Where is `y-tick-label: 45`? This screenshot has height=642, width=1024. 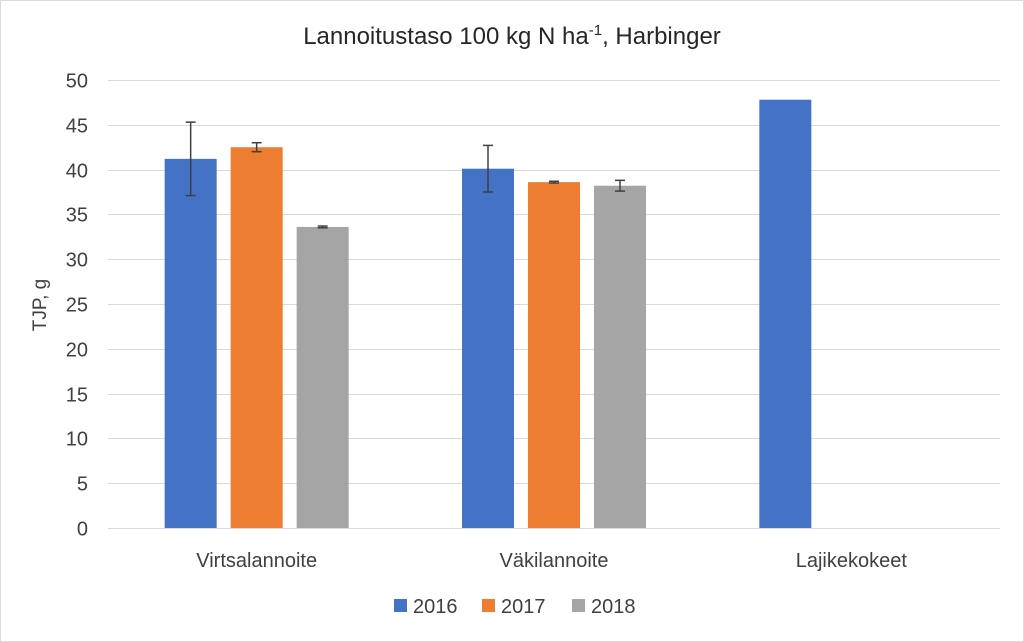
y-tick-label: 45 is located at coordinates (77, 127).